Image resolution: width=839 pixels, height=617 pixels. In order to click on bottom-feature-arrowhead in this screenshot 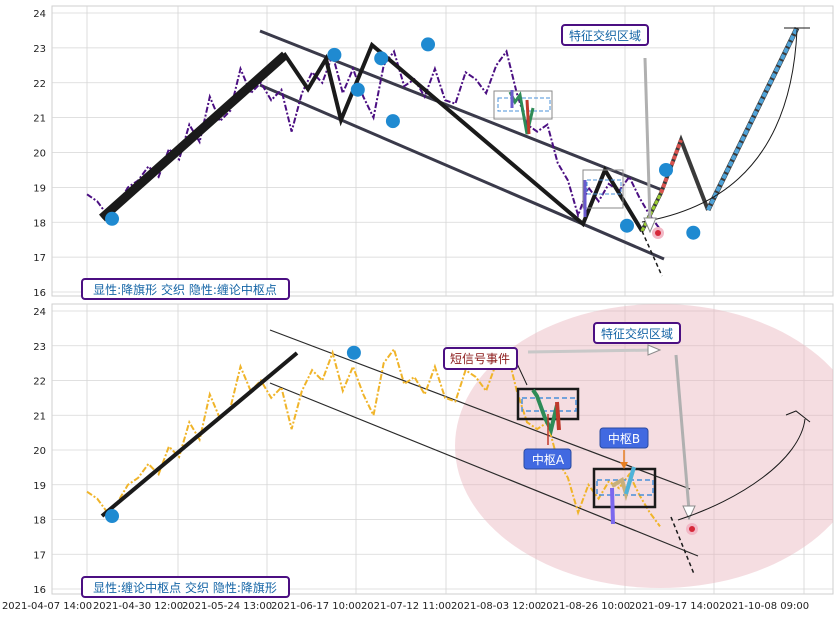, I will do `click(654, 350)`.